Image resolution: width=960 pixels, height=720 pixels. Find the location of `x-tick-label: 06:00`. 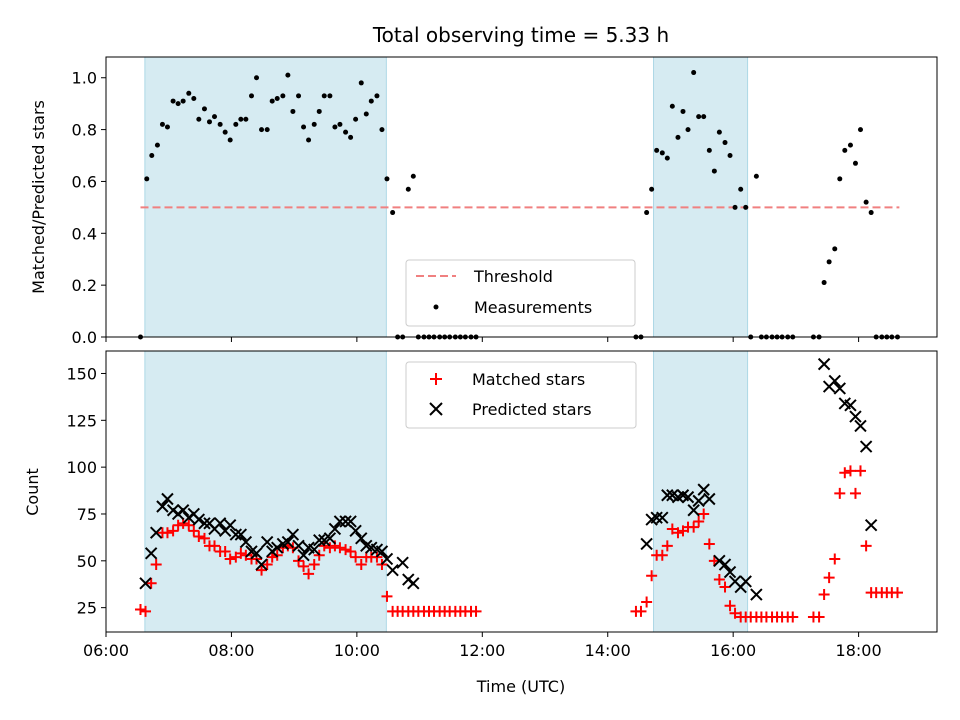

x-tick-label: 06:00 is located at coordinates (106, 650).